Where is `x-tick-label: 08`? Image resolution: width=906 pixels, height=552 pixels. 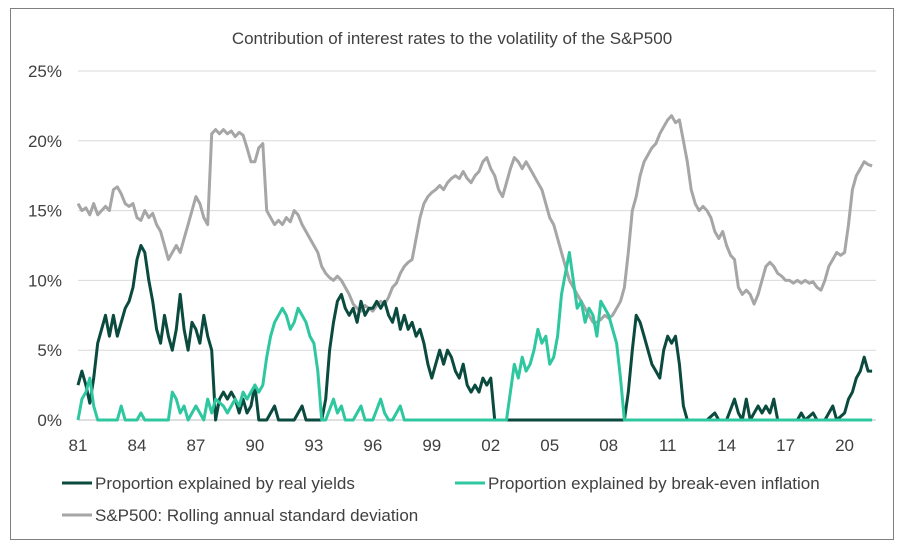
x-tick-label: 08 is located at coordinates (608, 445).